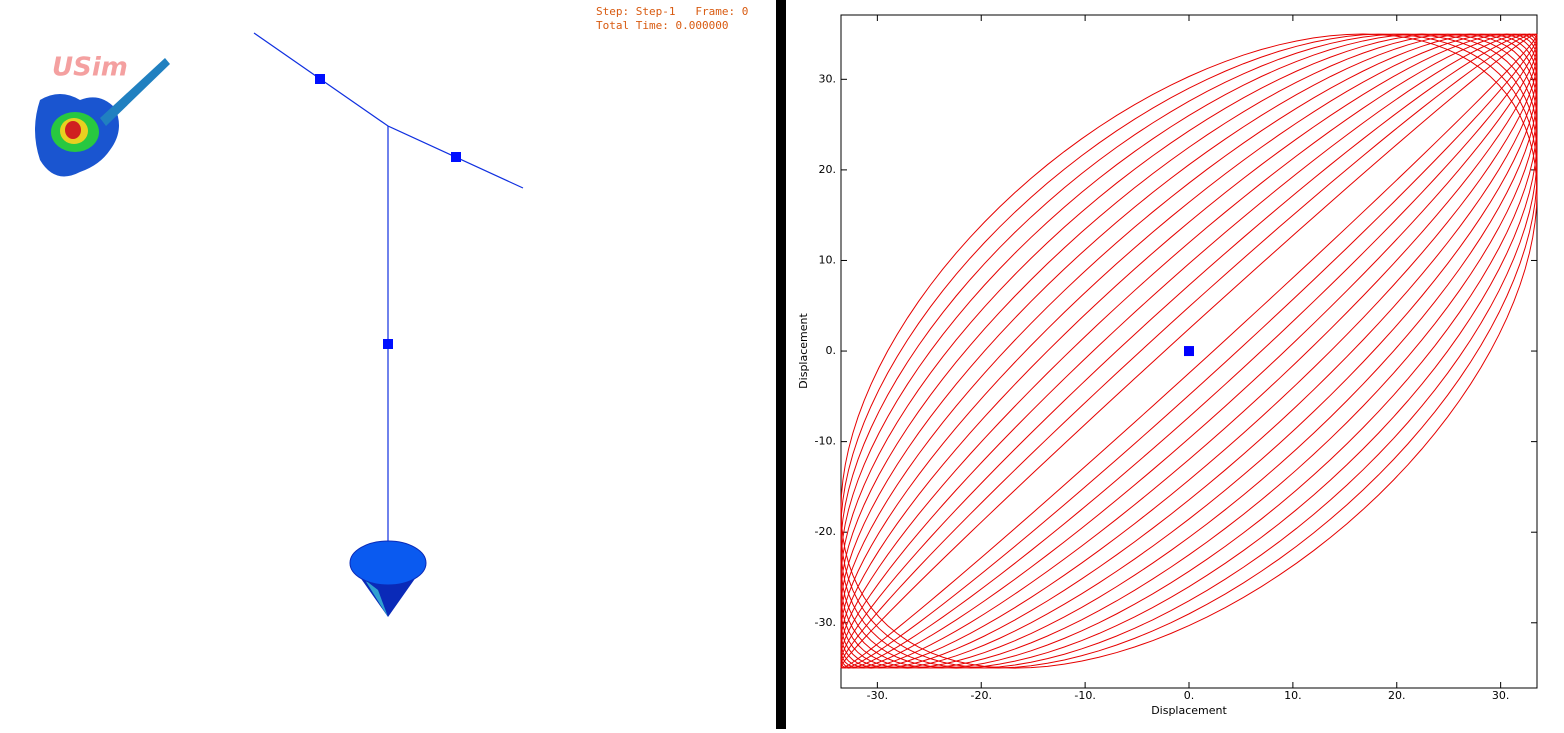 The width and height of the screenshot is (1564, 733). I want to click on logo-text: USim, so click(90, 68).